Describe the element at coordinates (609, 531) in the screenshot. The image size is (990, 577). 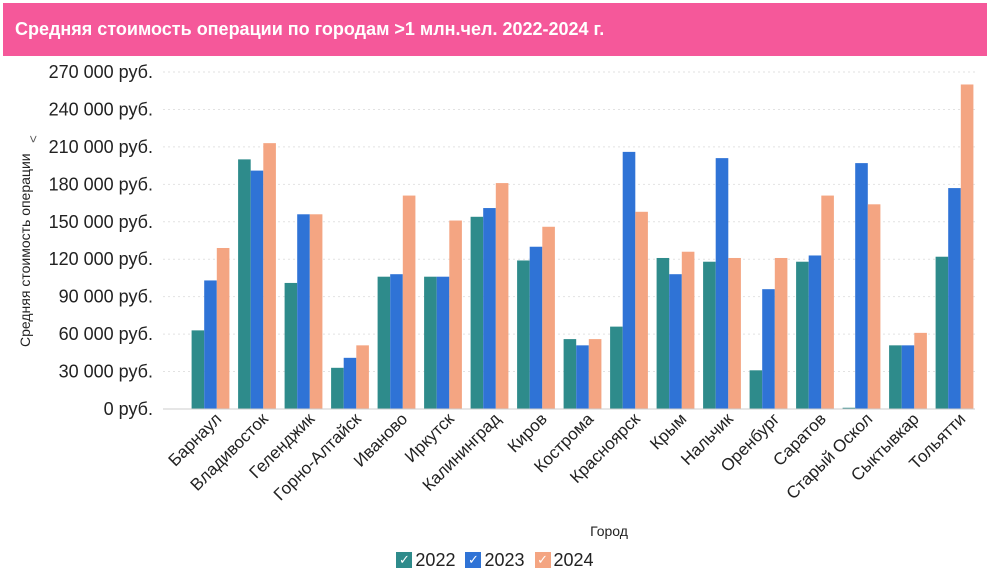
I see `x-axis-label: Город` at that location.